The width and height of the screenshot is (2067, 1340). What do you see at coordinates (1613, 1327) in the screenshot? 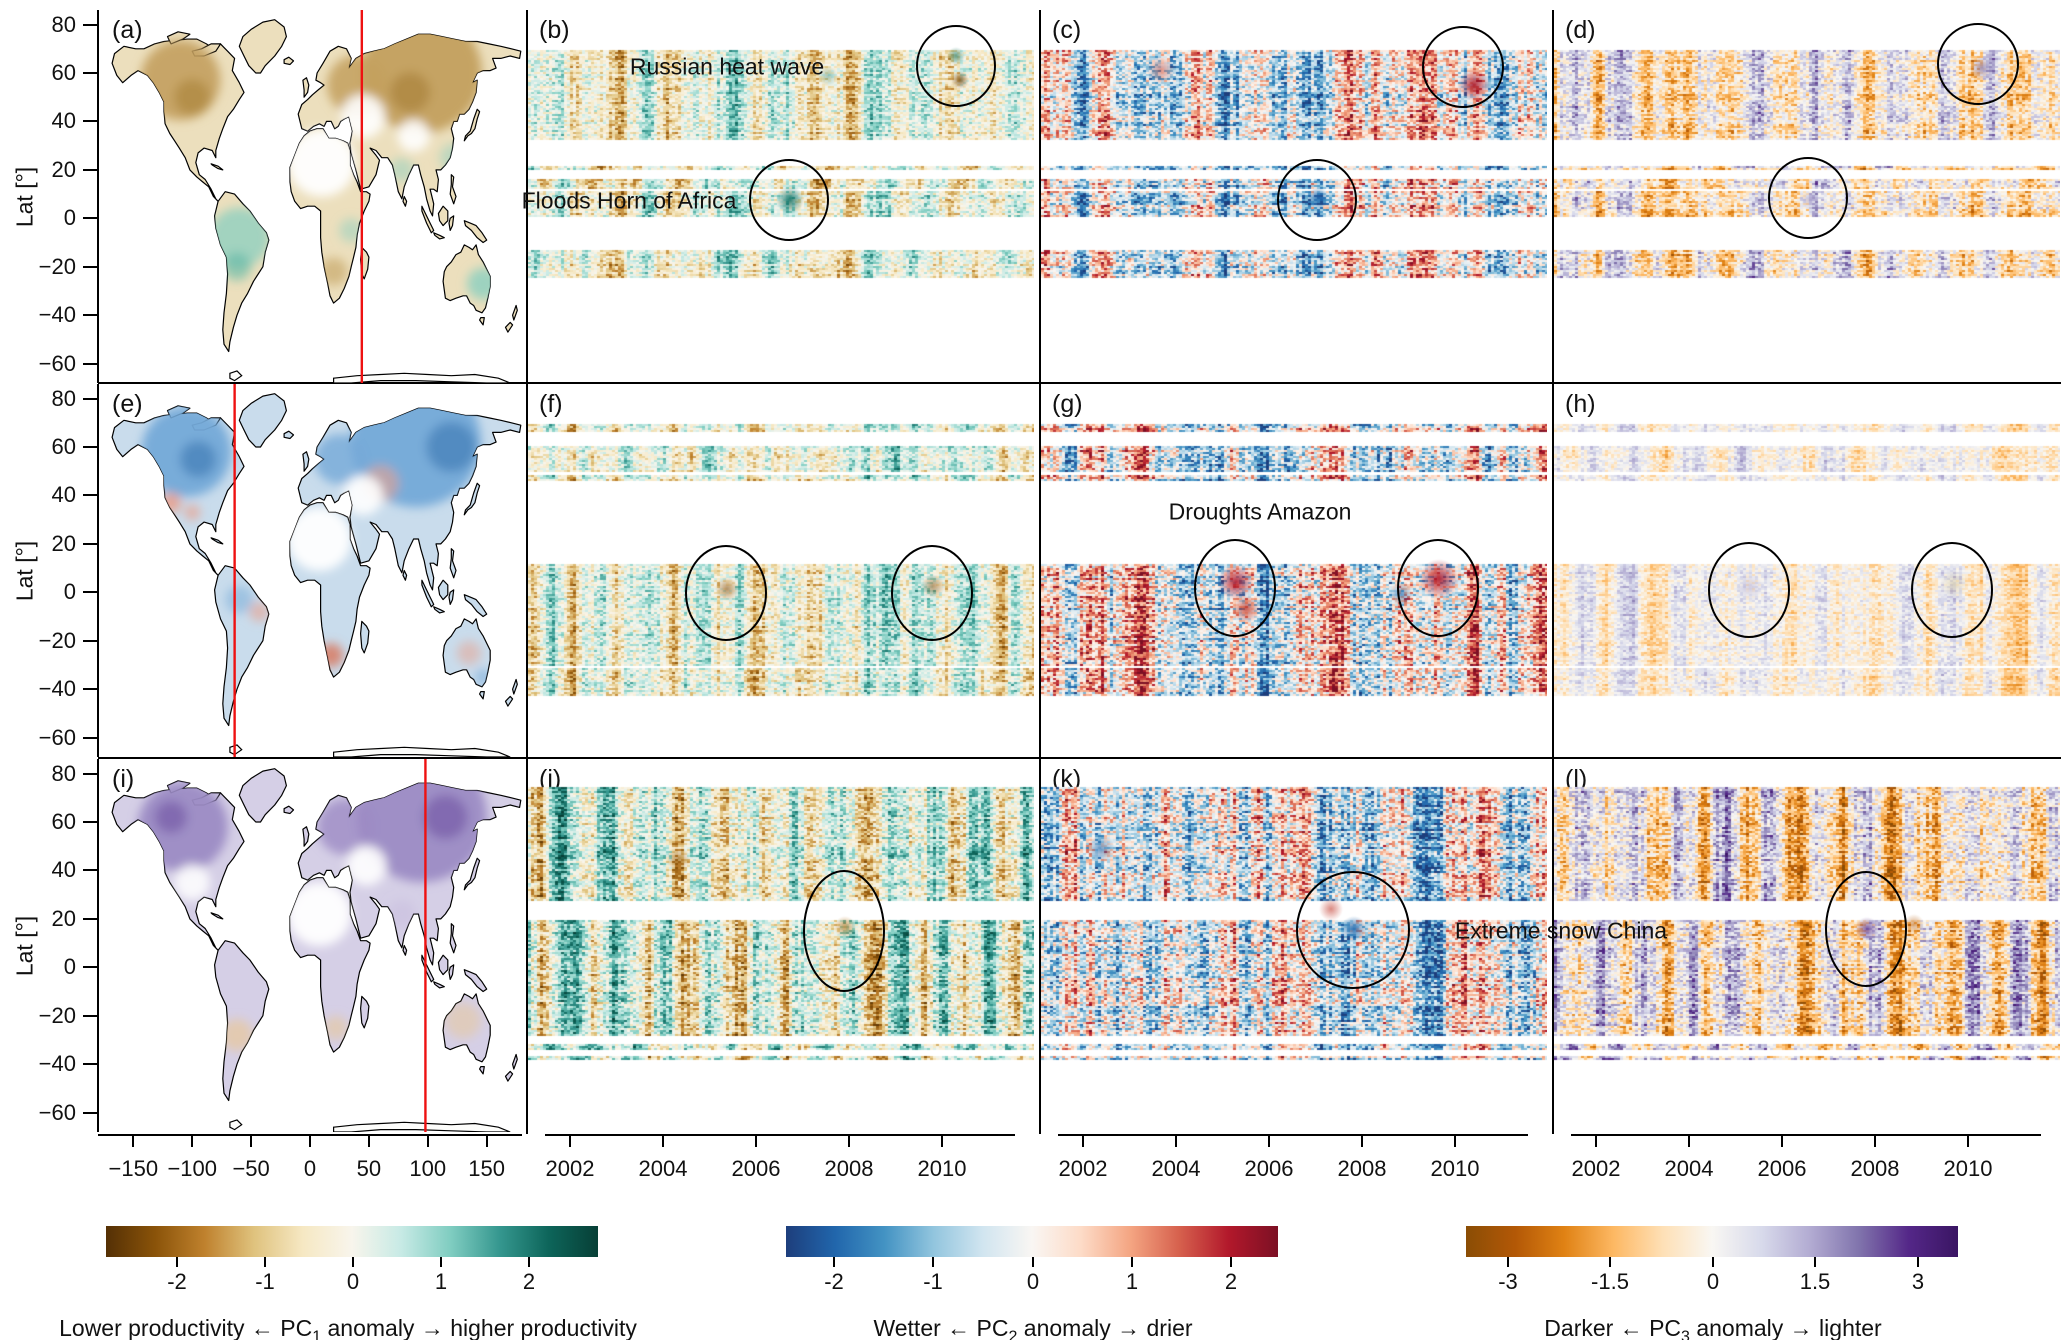
I see `colorbar-pc3-caption-pre: Darker ← PC` at bounding box center [1613, 1327].